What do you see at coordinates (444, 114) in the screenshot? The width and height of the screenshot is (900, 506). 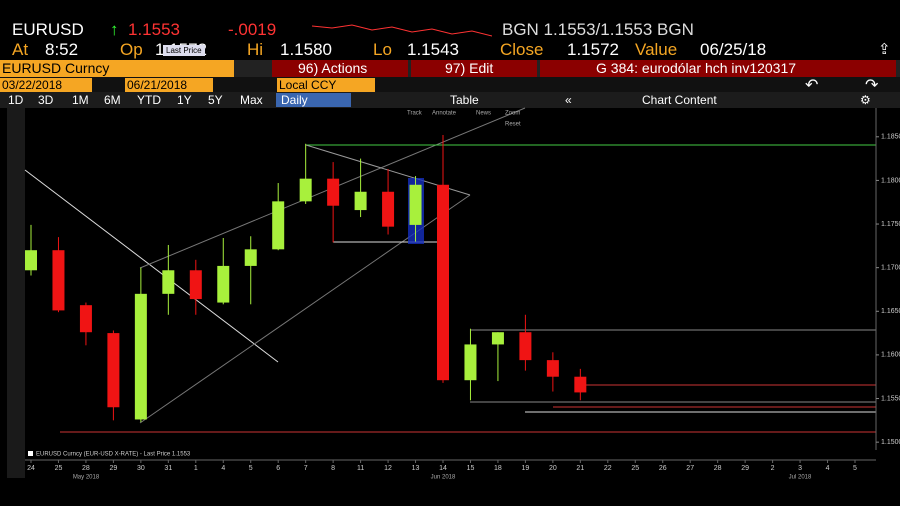 I see `chart-tool: Annotate` at bounding box center [444, 114].